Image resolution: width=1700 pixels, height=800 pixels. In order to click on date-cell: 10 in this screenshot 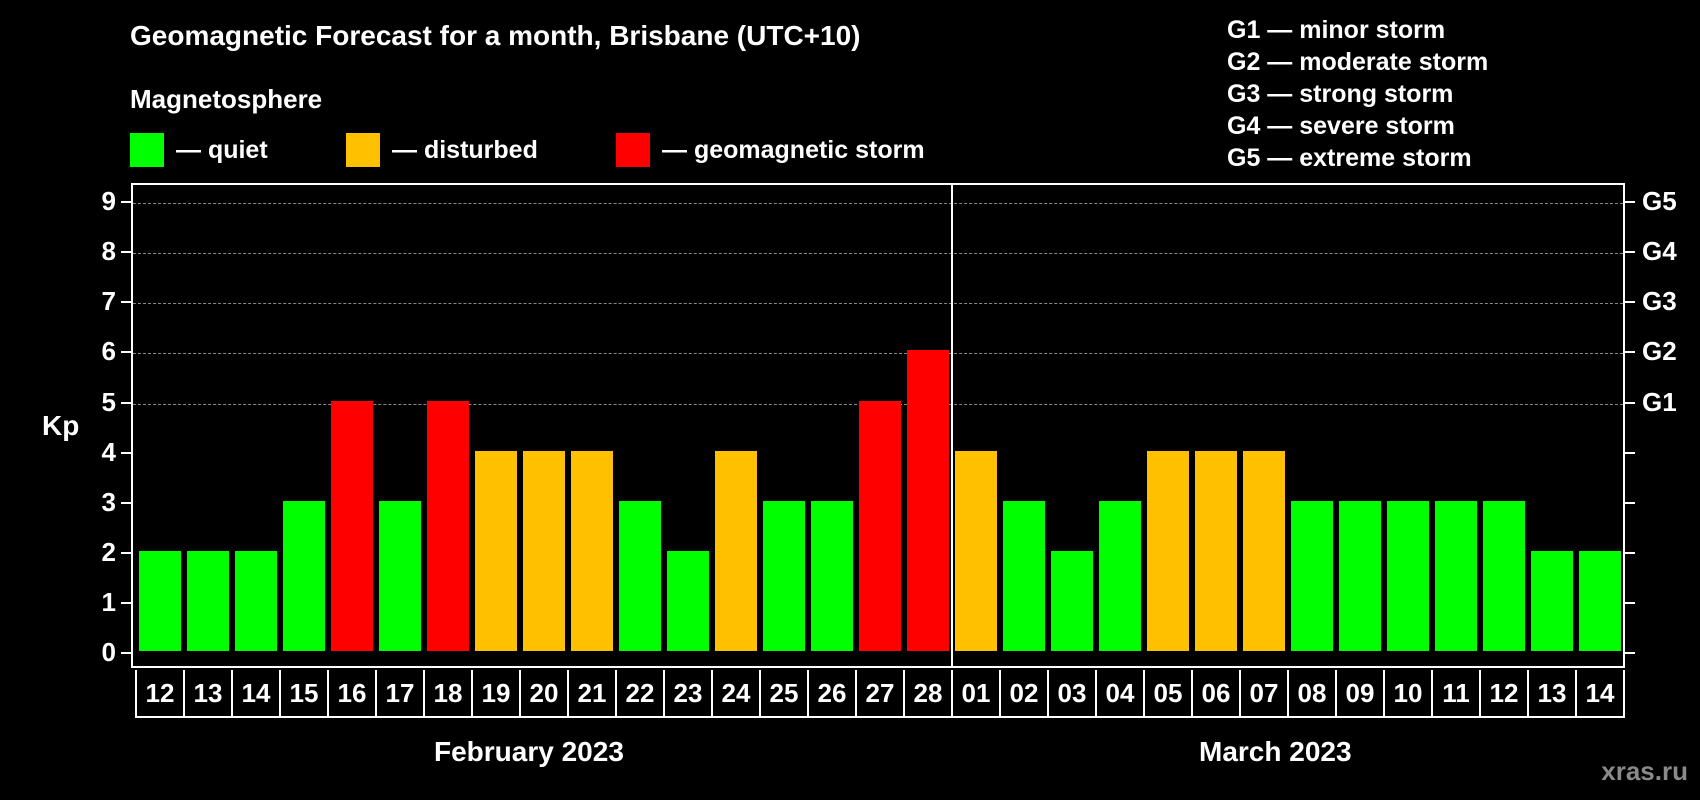, I will do `click(1409, 693)`.